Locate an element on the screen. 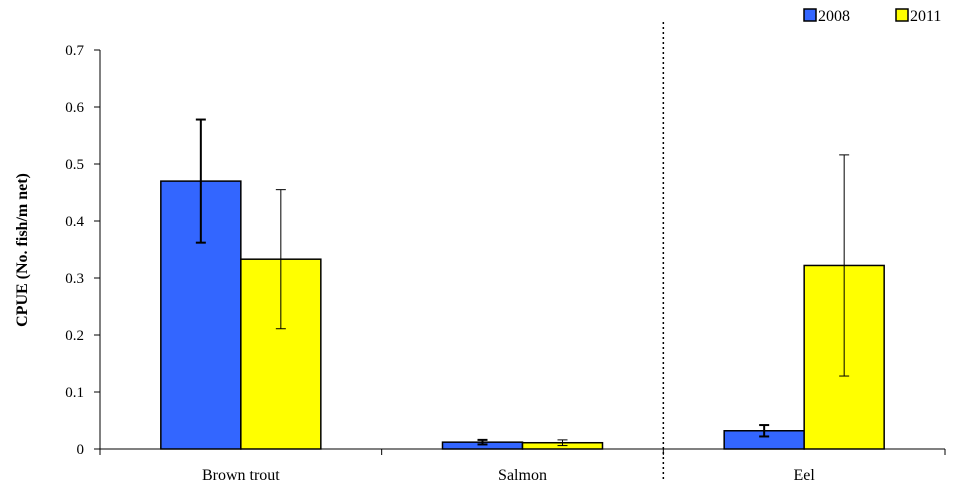 This screenshot has width=955, height=485. category-labels: Brown trout Salmon Eel is located at coordinates (508, 475).